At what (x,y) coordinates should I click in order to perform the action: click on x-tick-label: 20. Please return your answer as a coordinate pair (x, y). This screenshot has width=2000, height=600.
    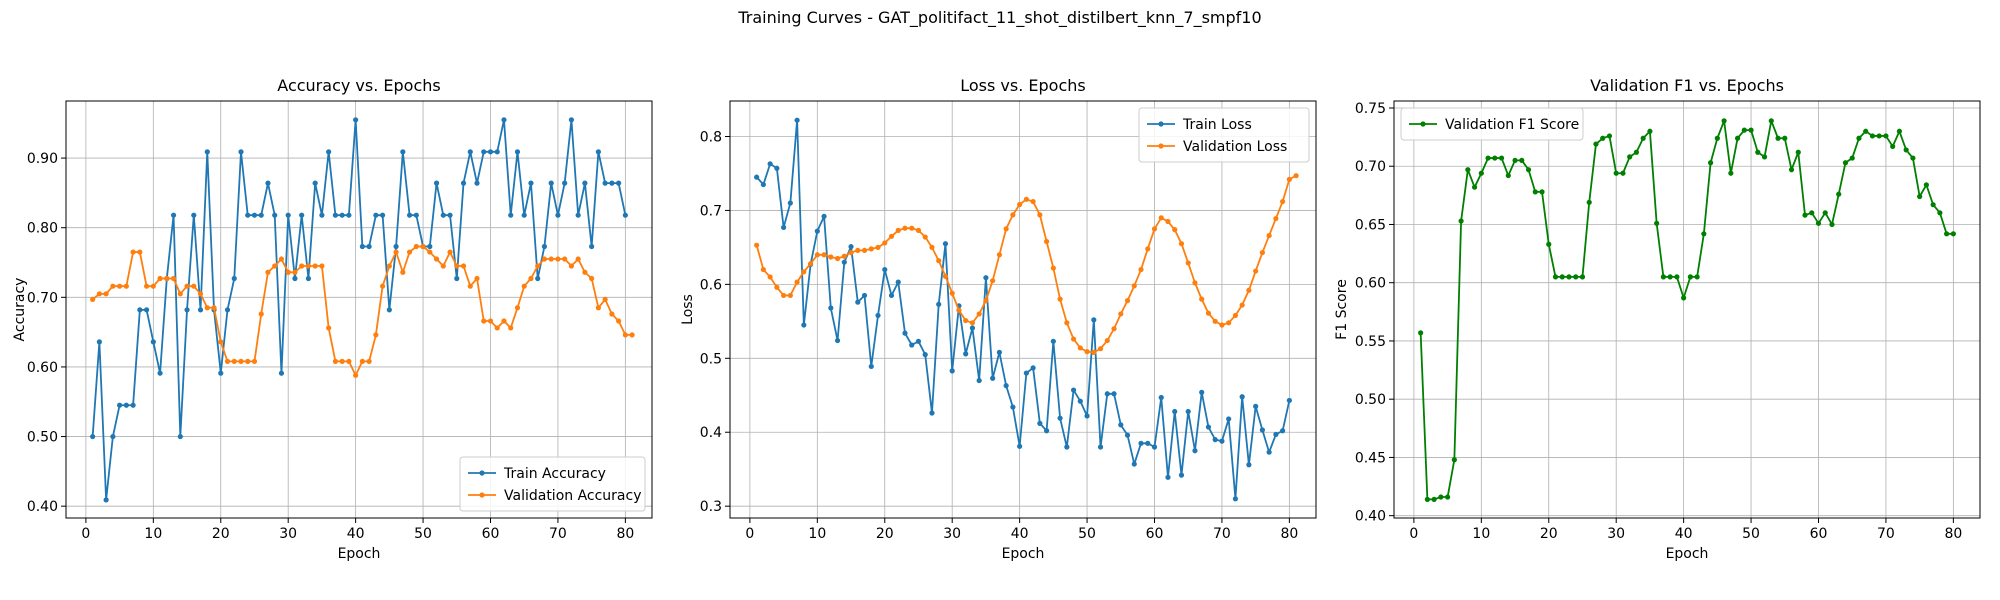
    Looking at the image, I should click on (885, 534).